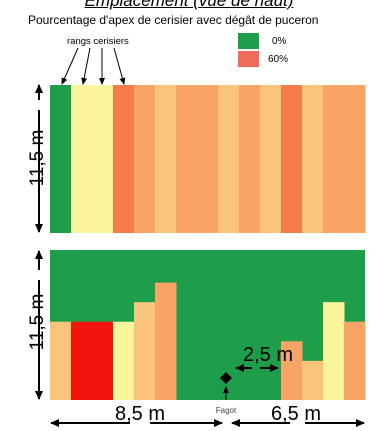 The width and height of the screenshot is (378, 431). I want to click on fagot-label: Fagot, so click(226, 410).